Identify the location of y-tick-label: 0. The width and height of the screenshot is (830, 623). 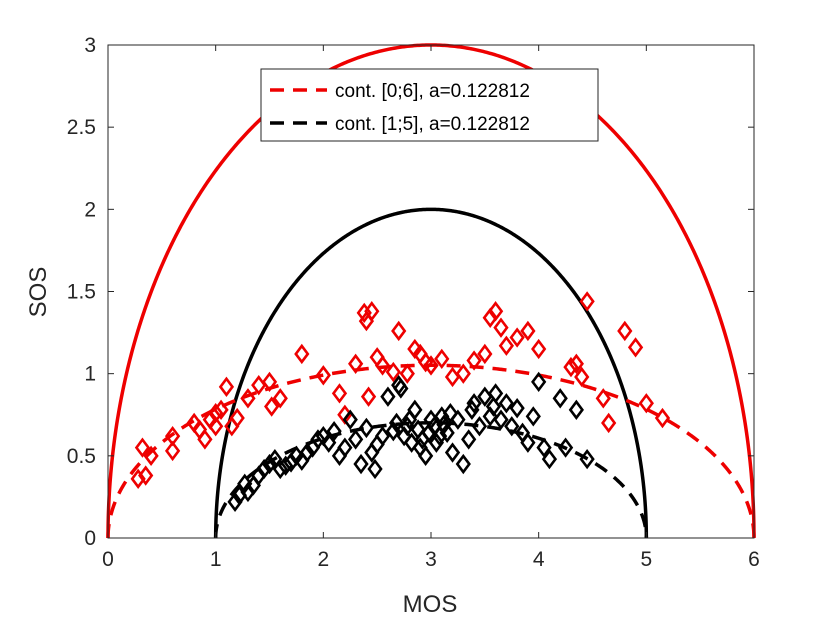
(90, 538).